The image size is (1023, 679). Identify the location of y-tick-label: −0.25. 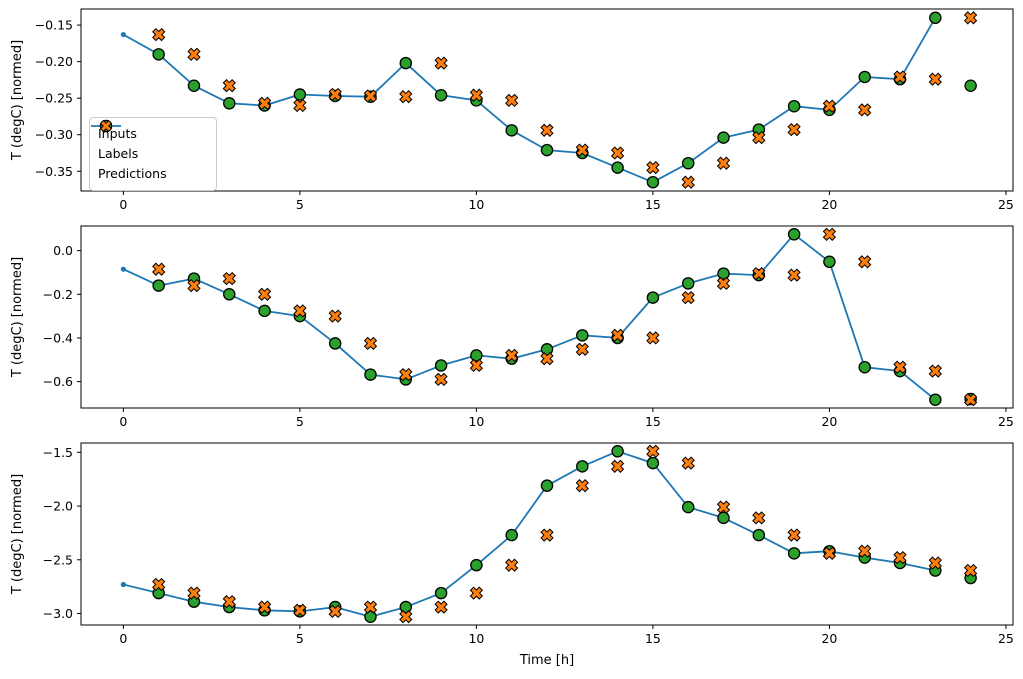
(54, 98).